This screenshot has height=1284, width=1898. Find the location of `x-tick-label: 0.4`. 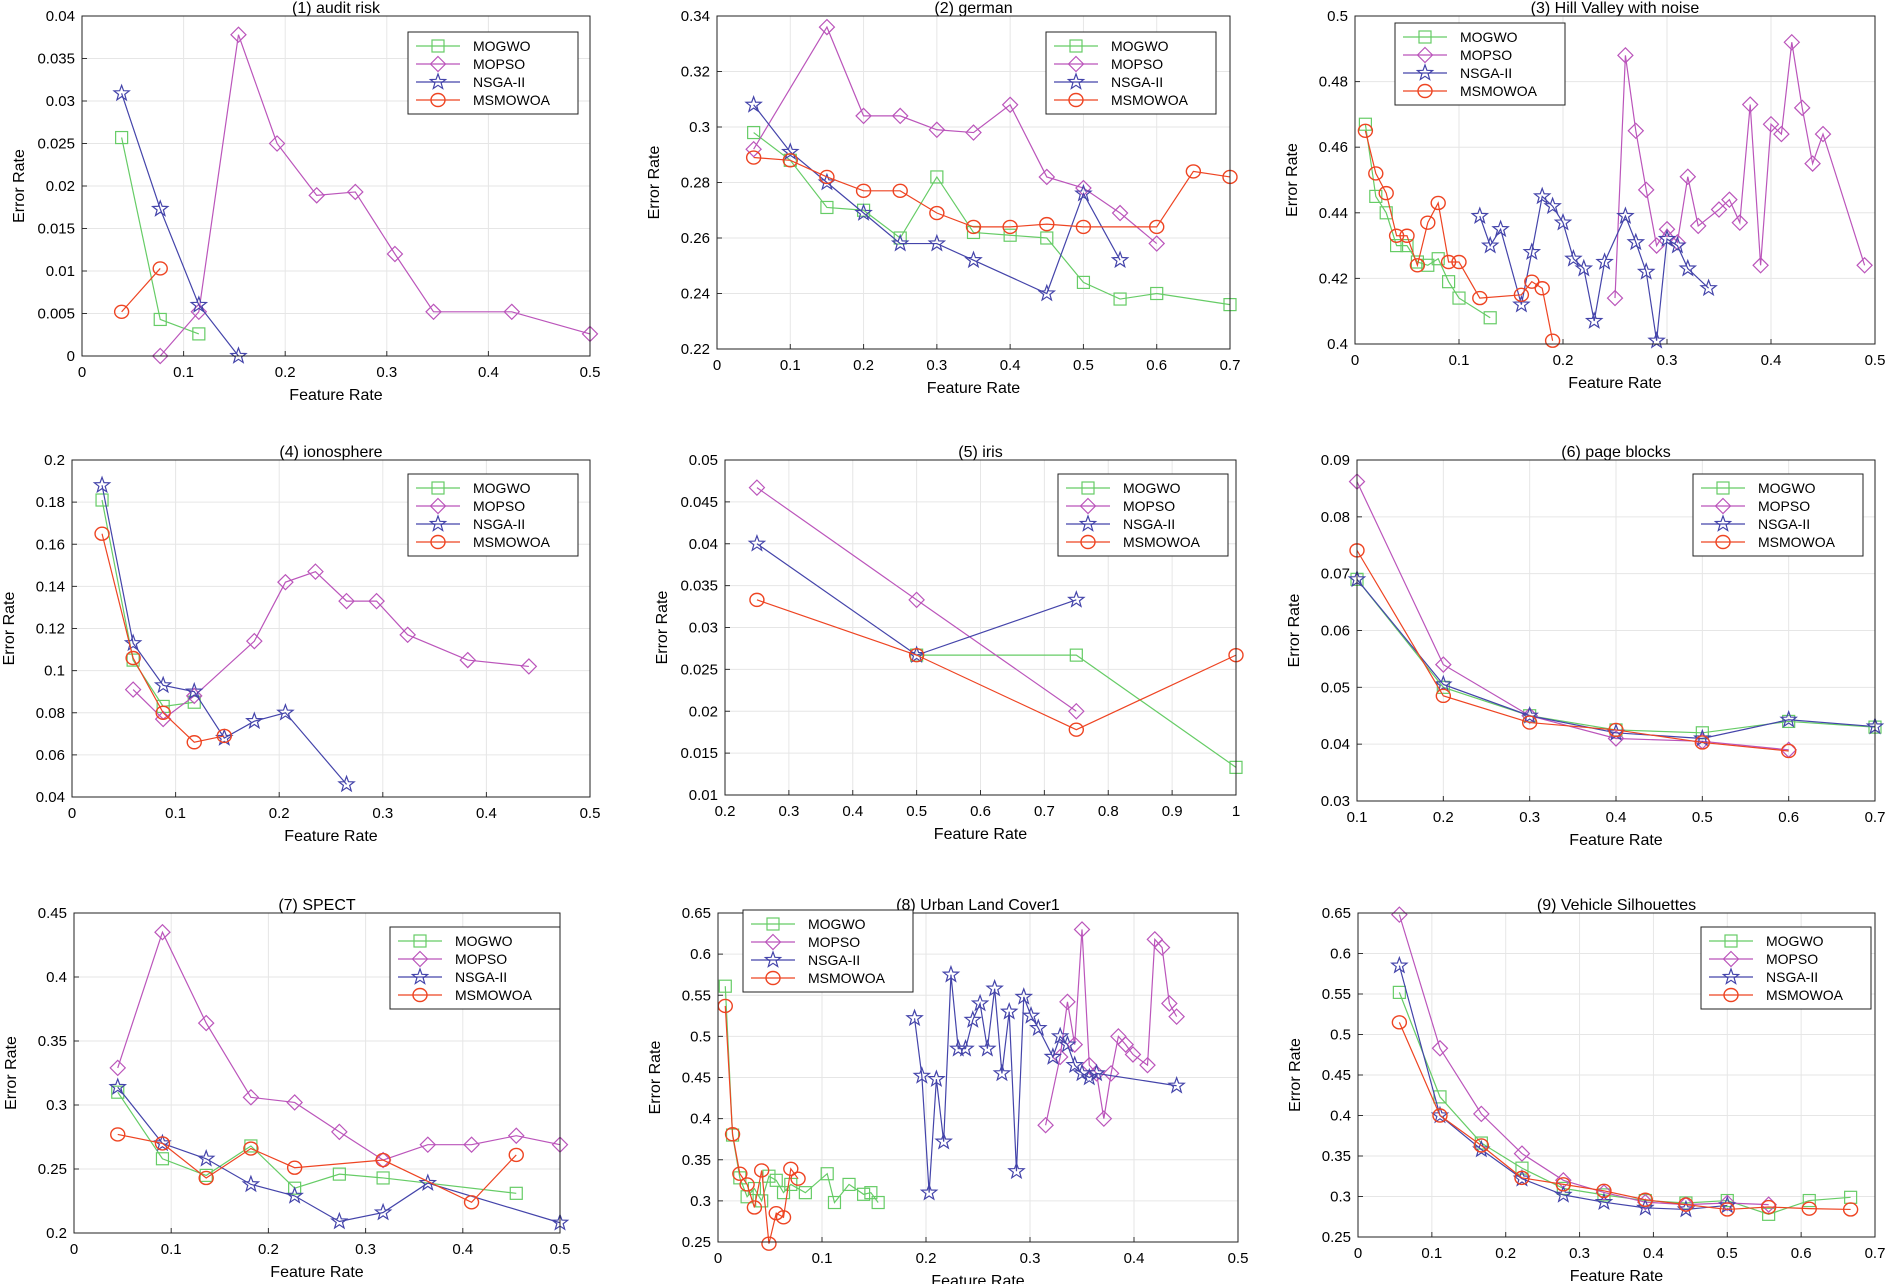

x-tick-label: 0.4 is located at coordinates (488, 372).